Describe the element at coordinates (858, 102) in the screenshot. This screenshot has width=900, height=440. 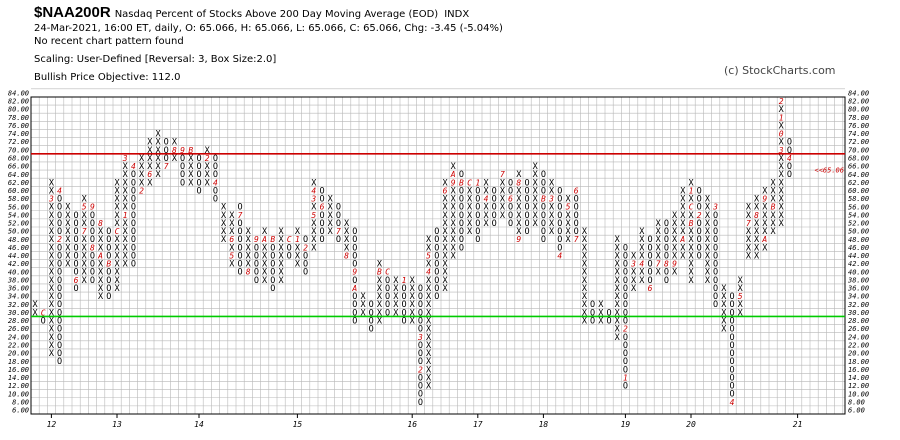
I see `y-tick-label-right: 82.00` at that location.